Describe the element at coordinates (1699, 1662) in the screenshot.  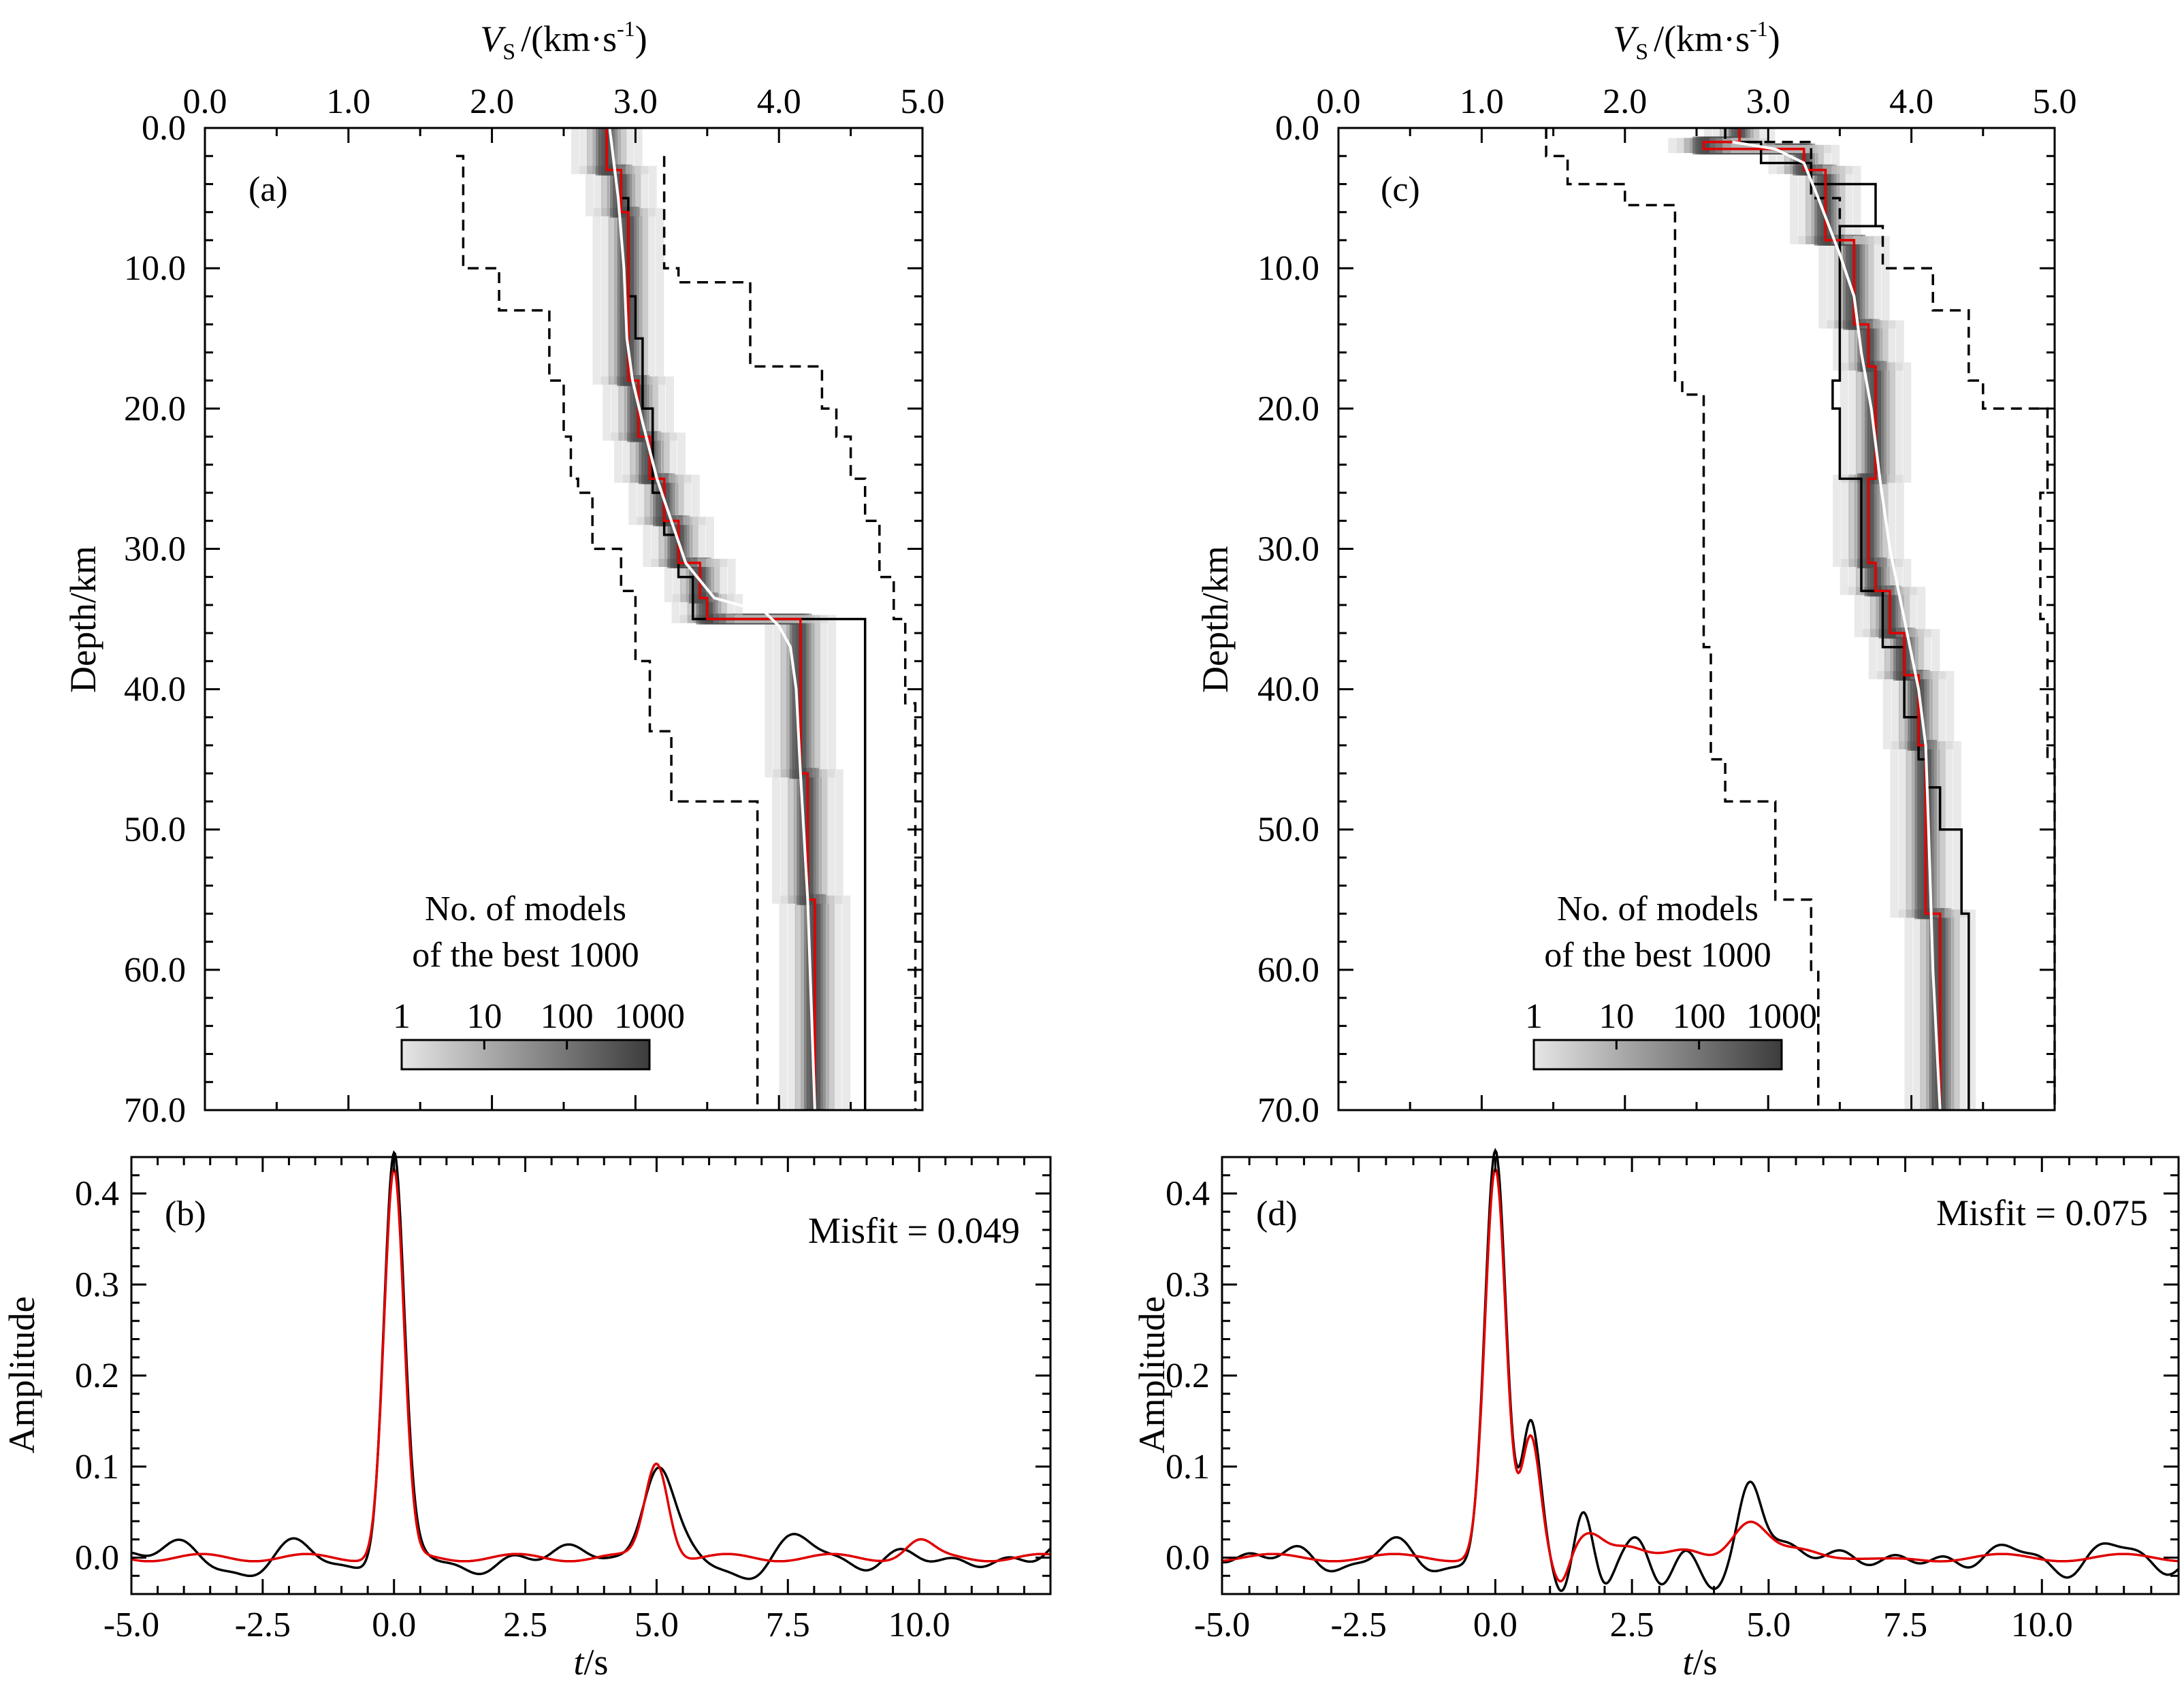
I see `x-axis-title: t/s` at that location.